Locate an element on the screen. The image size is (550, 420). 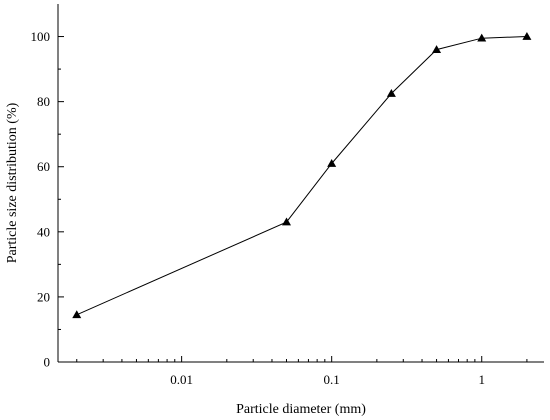
y-axis-title: Particle size distribution (%) is located at coordinates (12, 182).